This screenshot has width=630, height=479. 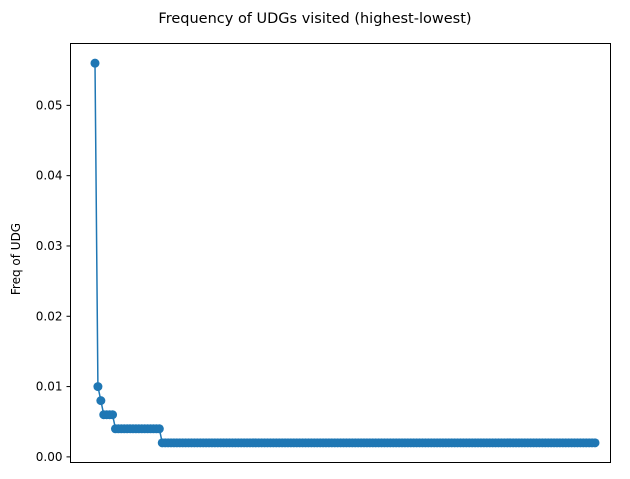 What do you see at coordinates (16, 259) in the screenshot?
I see `y-axis-label: Freq of UDG` at bounding box center [16, 259].